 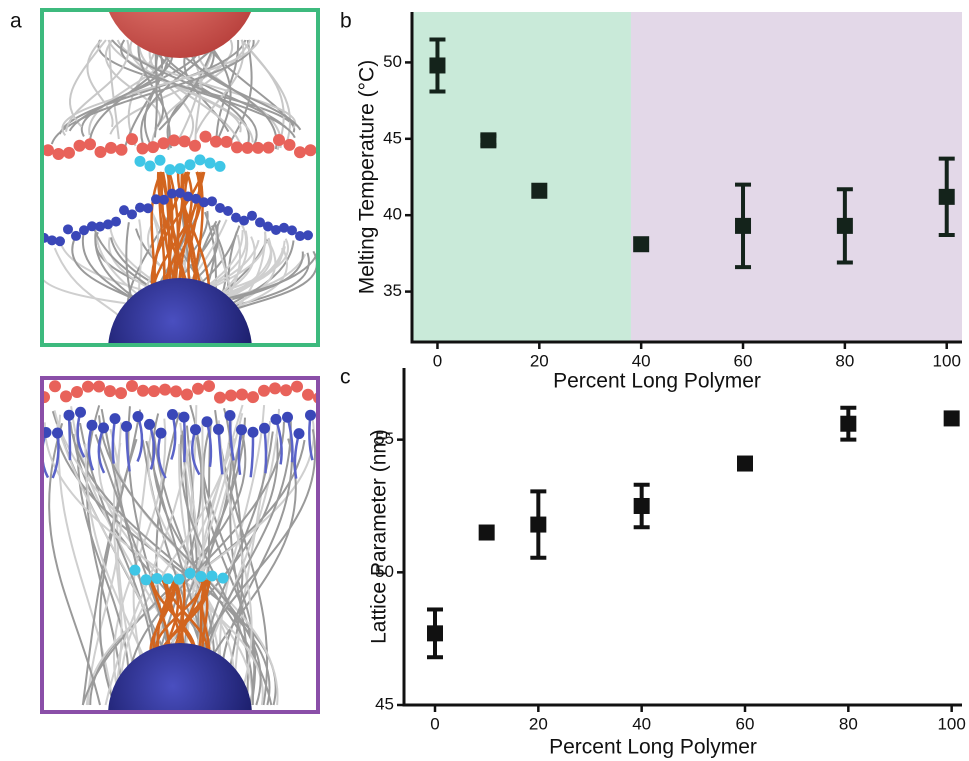 I want to click on y-tick-label: 45, so click(x=384, y=703).